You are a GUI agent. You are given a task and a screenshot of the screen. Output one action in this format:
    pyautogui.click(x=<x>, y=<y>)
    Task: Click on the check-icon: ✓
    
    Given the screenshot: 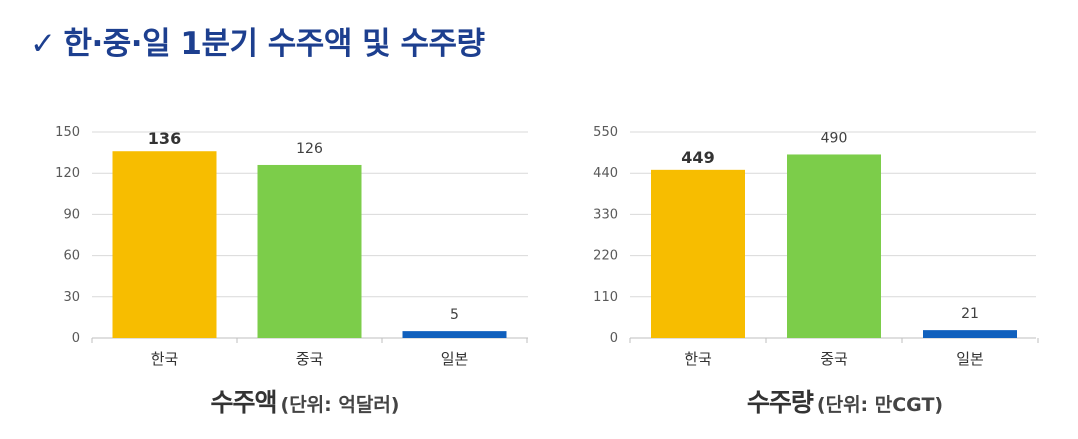 What is the action you would take?
    pyautogui.click(x=43, y=44)
    